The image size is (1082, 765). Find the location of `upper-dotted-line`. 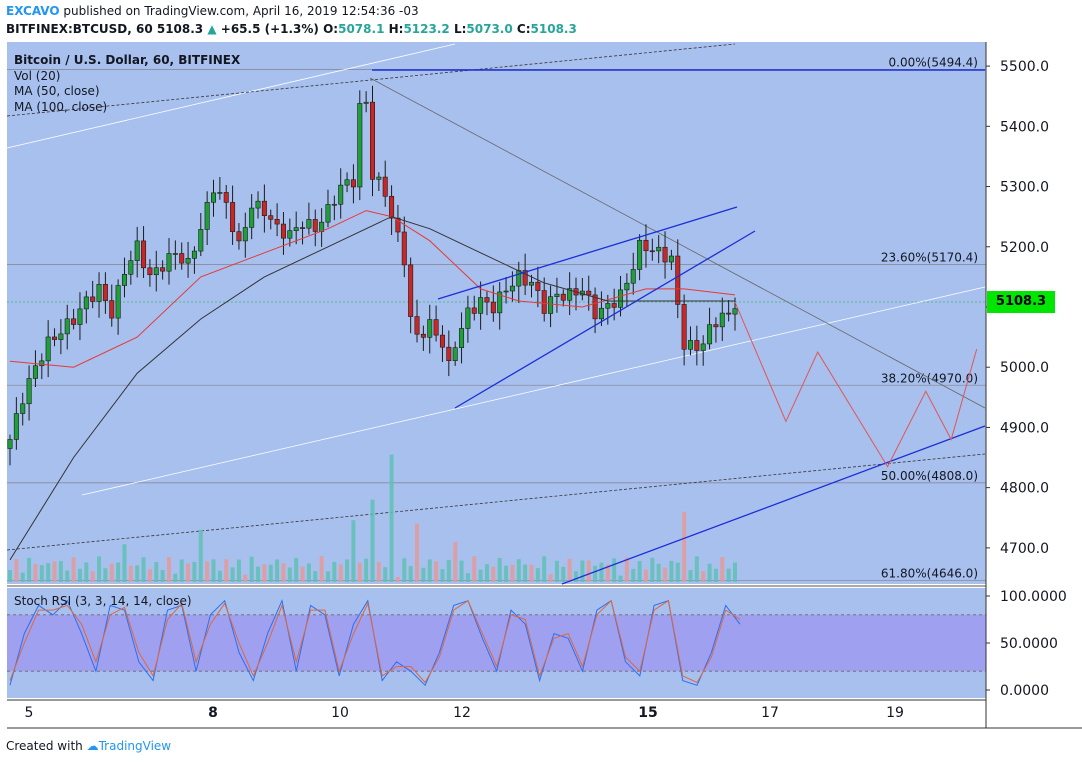

upper-dotted-line is located at coordinates (371, 80).